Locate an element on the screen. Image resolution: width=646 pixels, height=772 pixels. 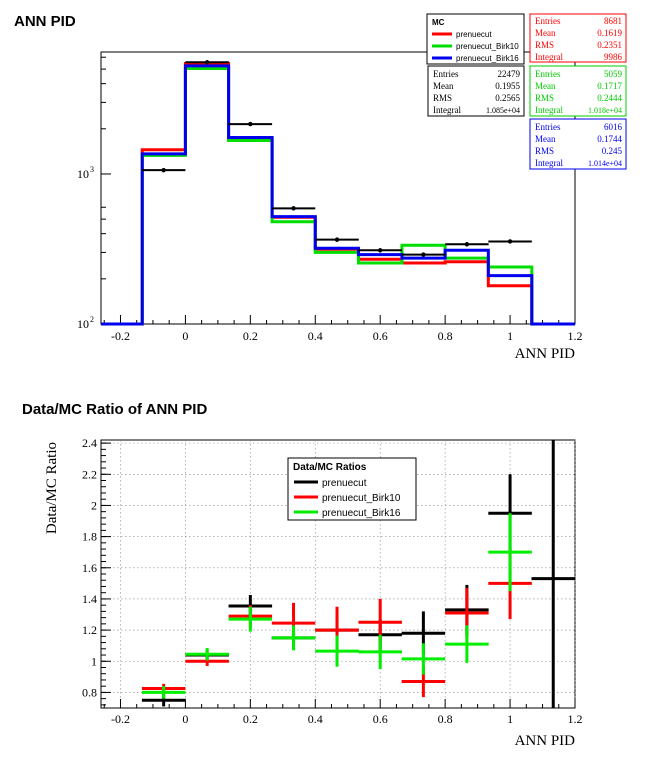
svg-text: 0.2565 is located at coordinates (507, 98).